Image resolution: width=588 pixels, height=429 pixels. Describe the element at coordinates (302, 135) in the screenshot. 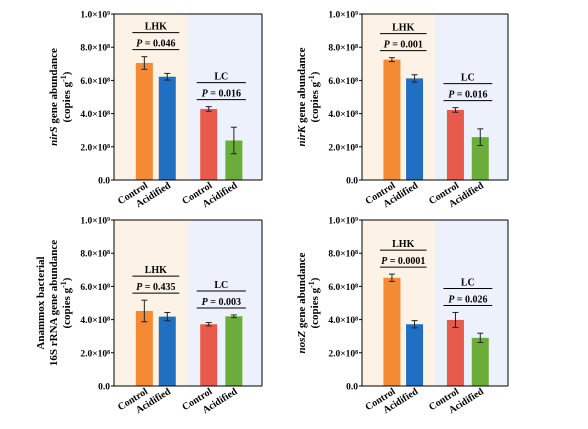

I see `gene-name: nirK` at that location.